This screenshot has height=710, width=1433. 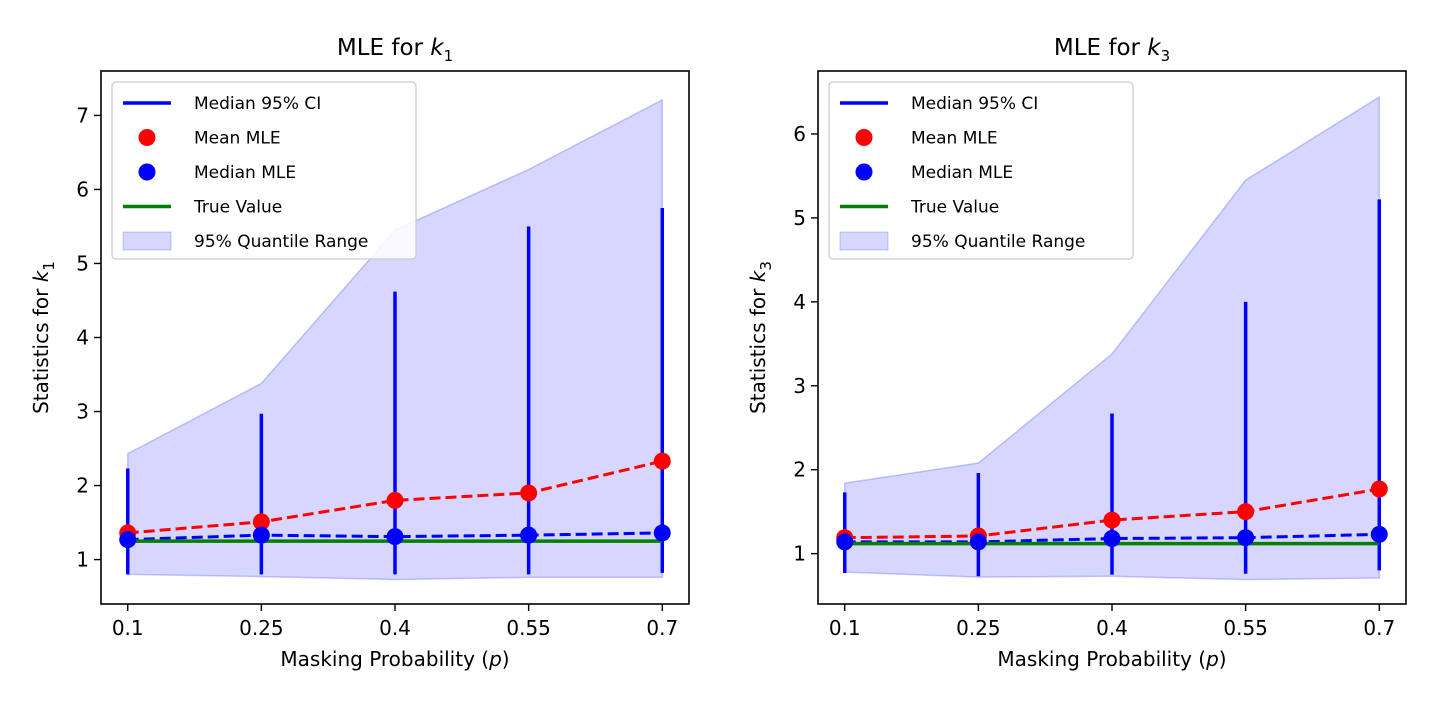 I want to click on y-axis-label: Statistics for k1, so click(x=43, y=337).